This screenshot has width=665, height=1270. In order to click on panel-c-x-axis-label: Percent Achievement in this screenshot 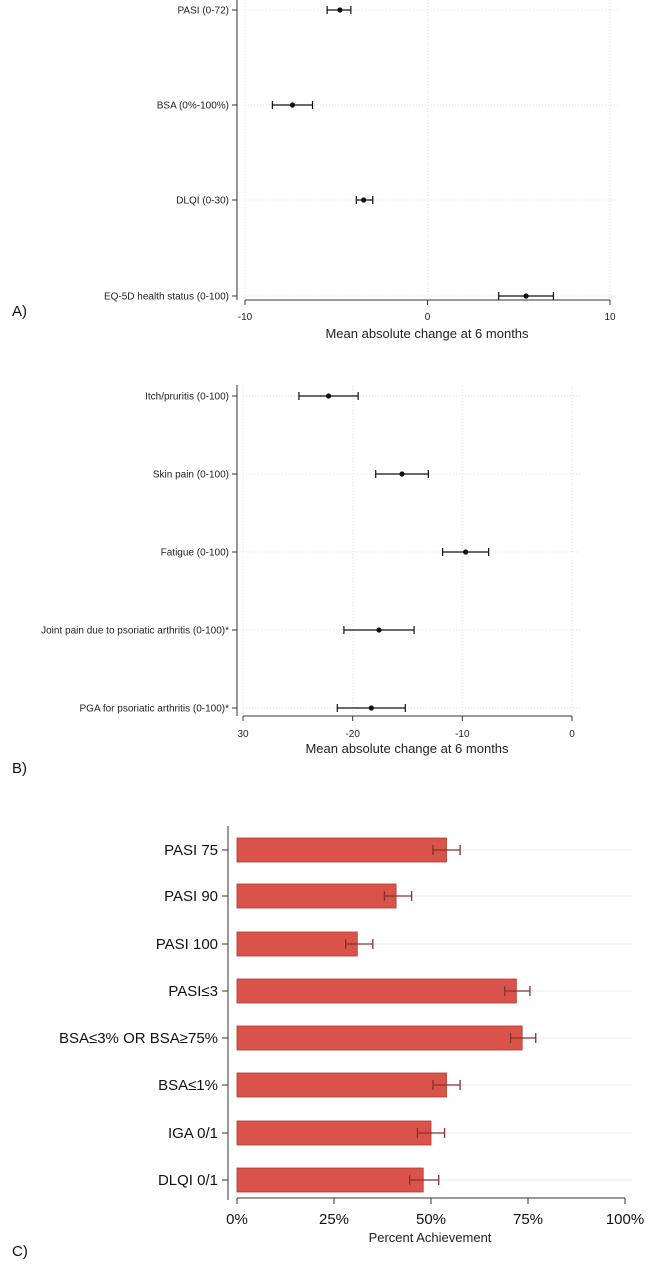, I will do `click(430, 1237)`.